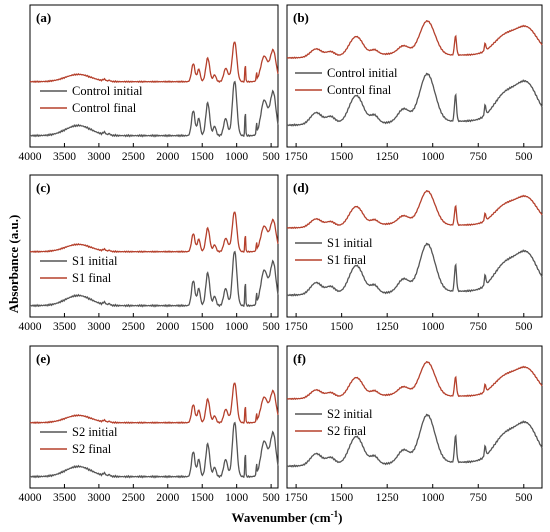 The image size is (550, 532). Describe the element at coordinates (301, 187) in the screenshot. I see `panel-label: (d)` at that location.